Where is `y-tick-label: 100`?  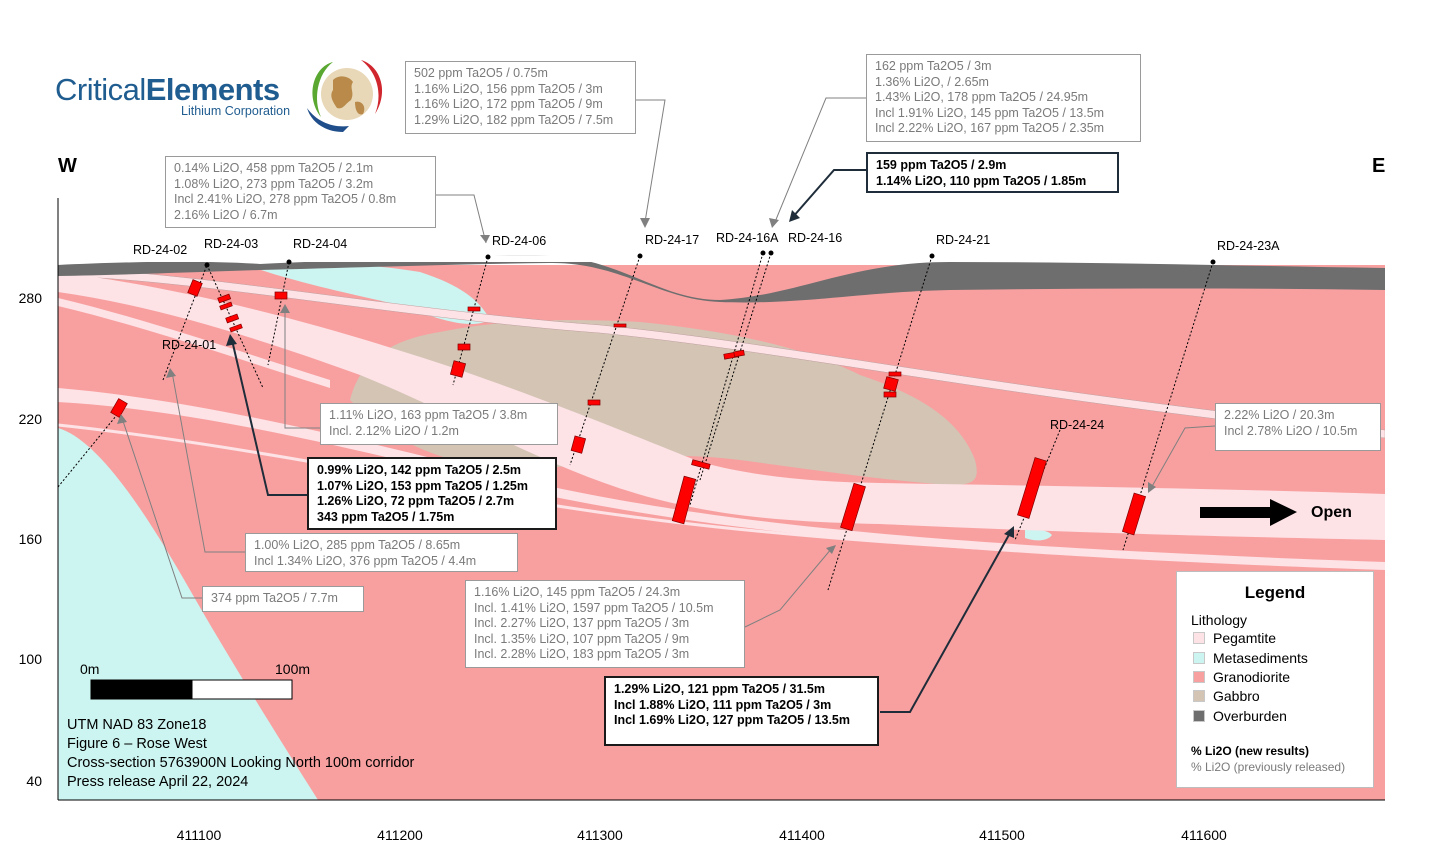 y-tick-label: 100 is located at coordinates (30, 659).